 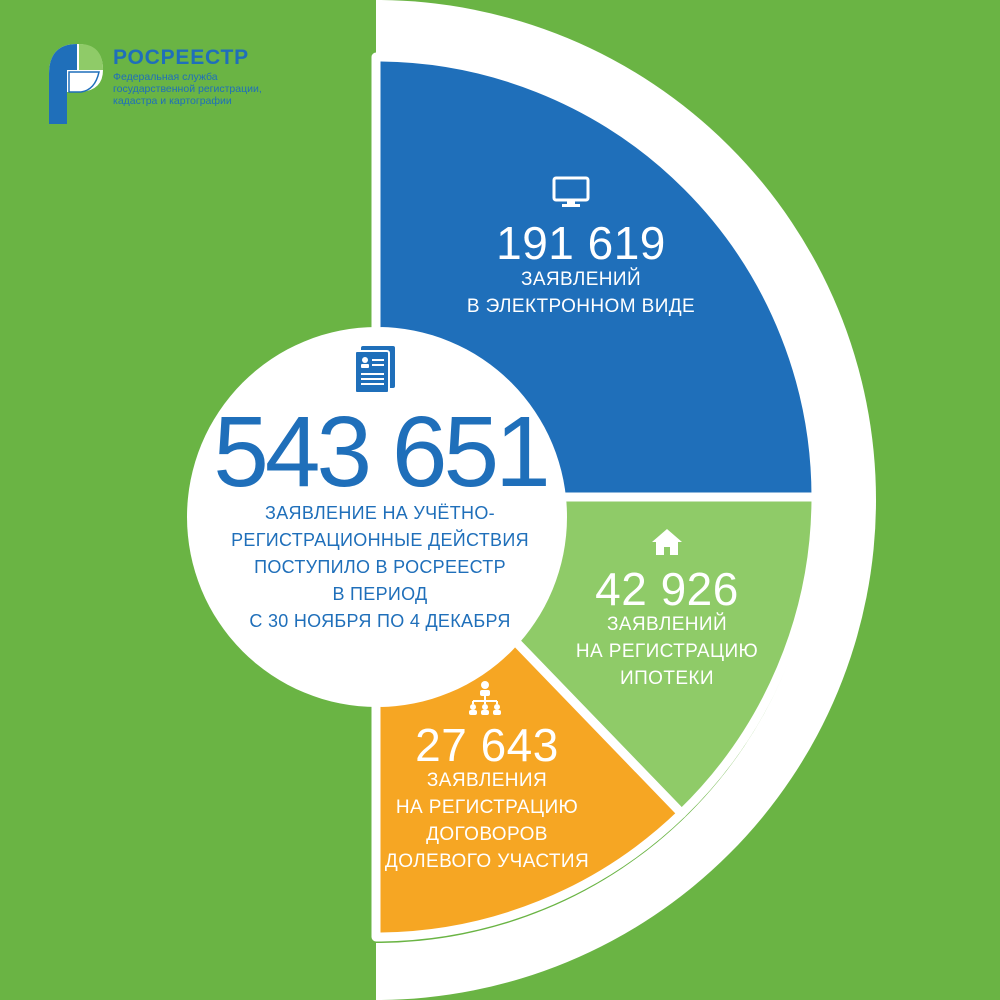 I want to click on shared-value: 27 643, so click(x=487, y=745).